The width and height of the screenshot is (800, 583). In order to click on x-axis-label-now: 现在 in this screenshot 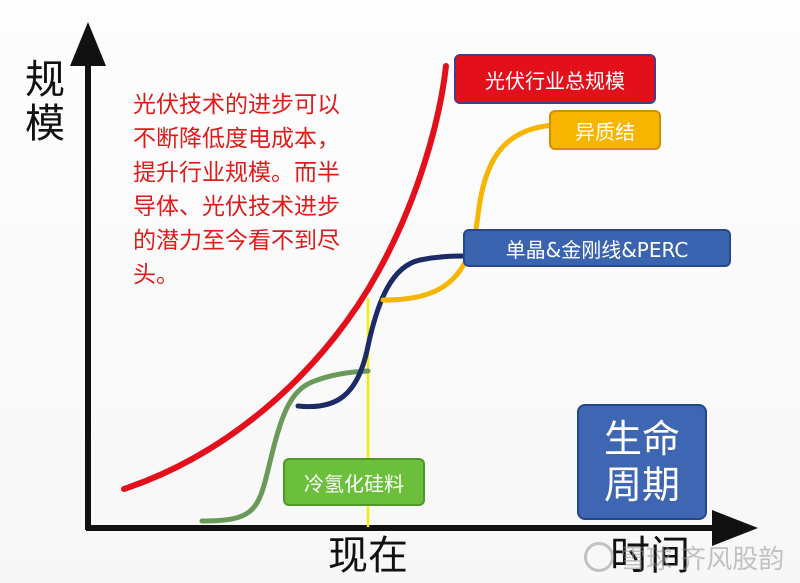, I will do `click(368, 556)`.